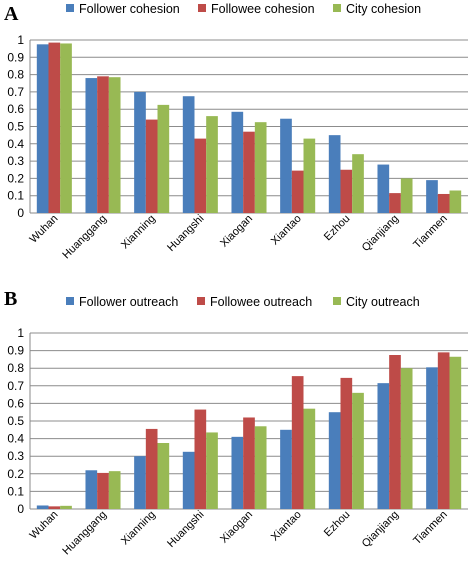 The image size is (472, 572). I want to click on legend-label: City cohesion, so click(383, 9).